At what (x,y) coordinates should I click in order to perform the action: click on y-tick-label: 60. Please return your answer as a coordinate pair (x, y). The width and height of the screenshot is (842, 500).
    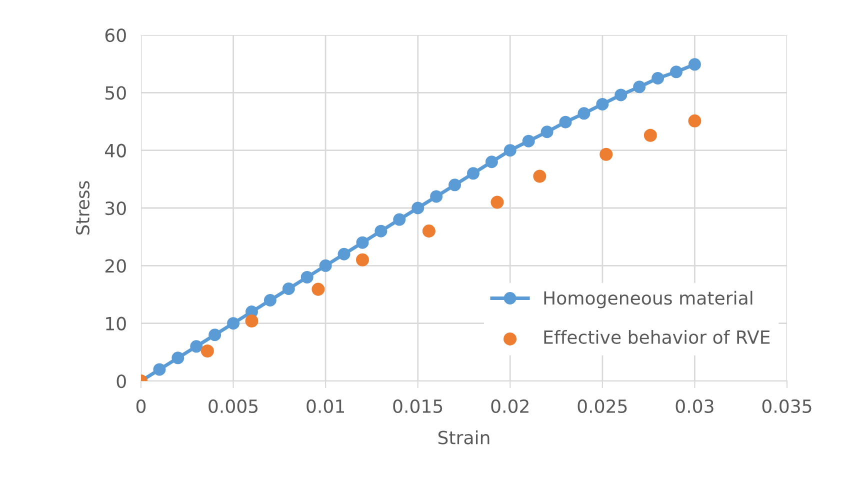
    Looking at the image, I should click on (115, 35).